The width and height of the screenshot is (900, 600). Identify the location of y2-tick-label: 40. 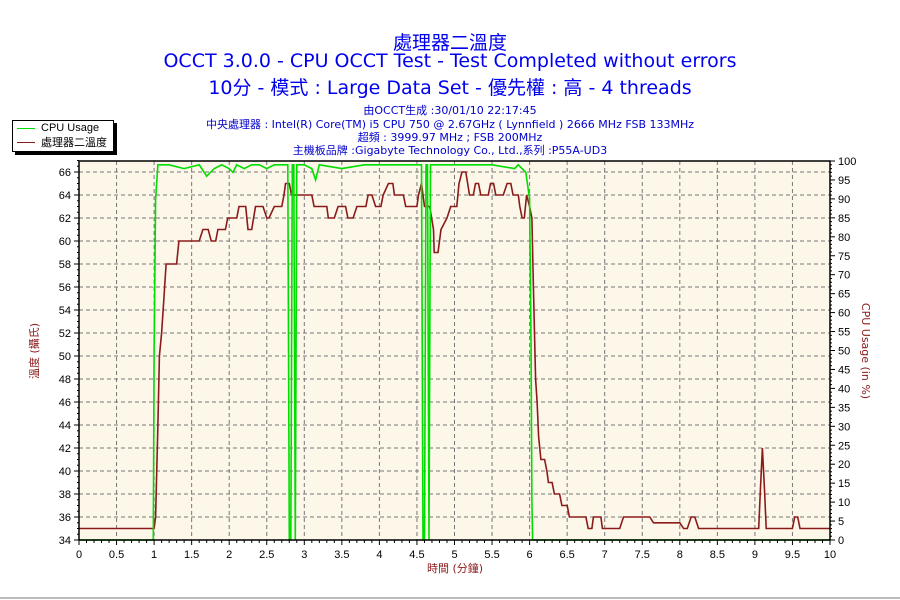
(844, 389).